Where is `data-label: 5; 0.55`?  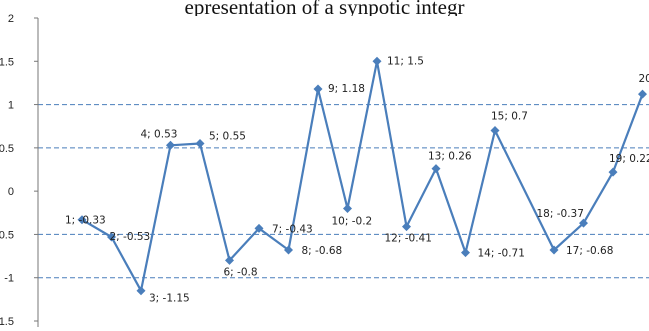
data-label: 5; 0.55 is located at coordinates (227, 137).